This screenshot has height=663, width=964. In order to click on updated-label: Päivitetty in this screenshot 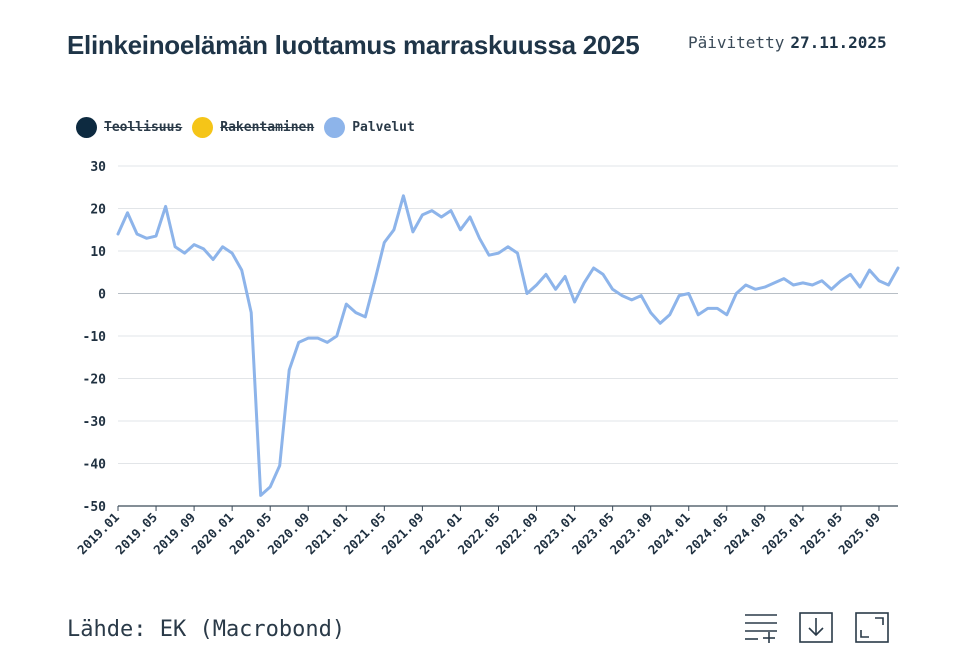, I will do `click(736, 42)`.